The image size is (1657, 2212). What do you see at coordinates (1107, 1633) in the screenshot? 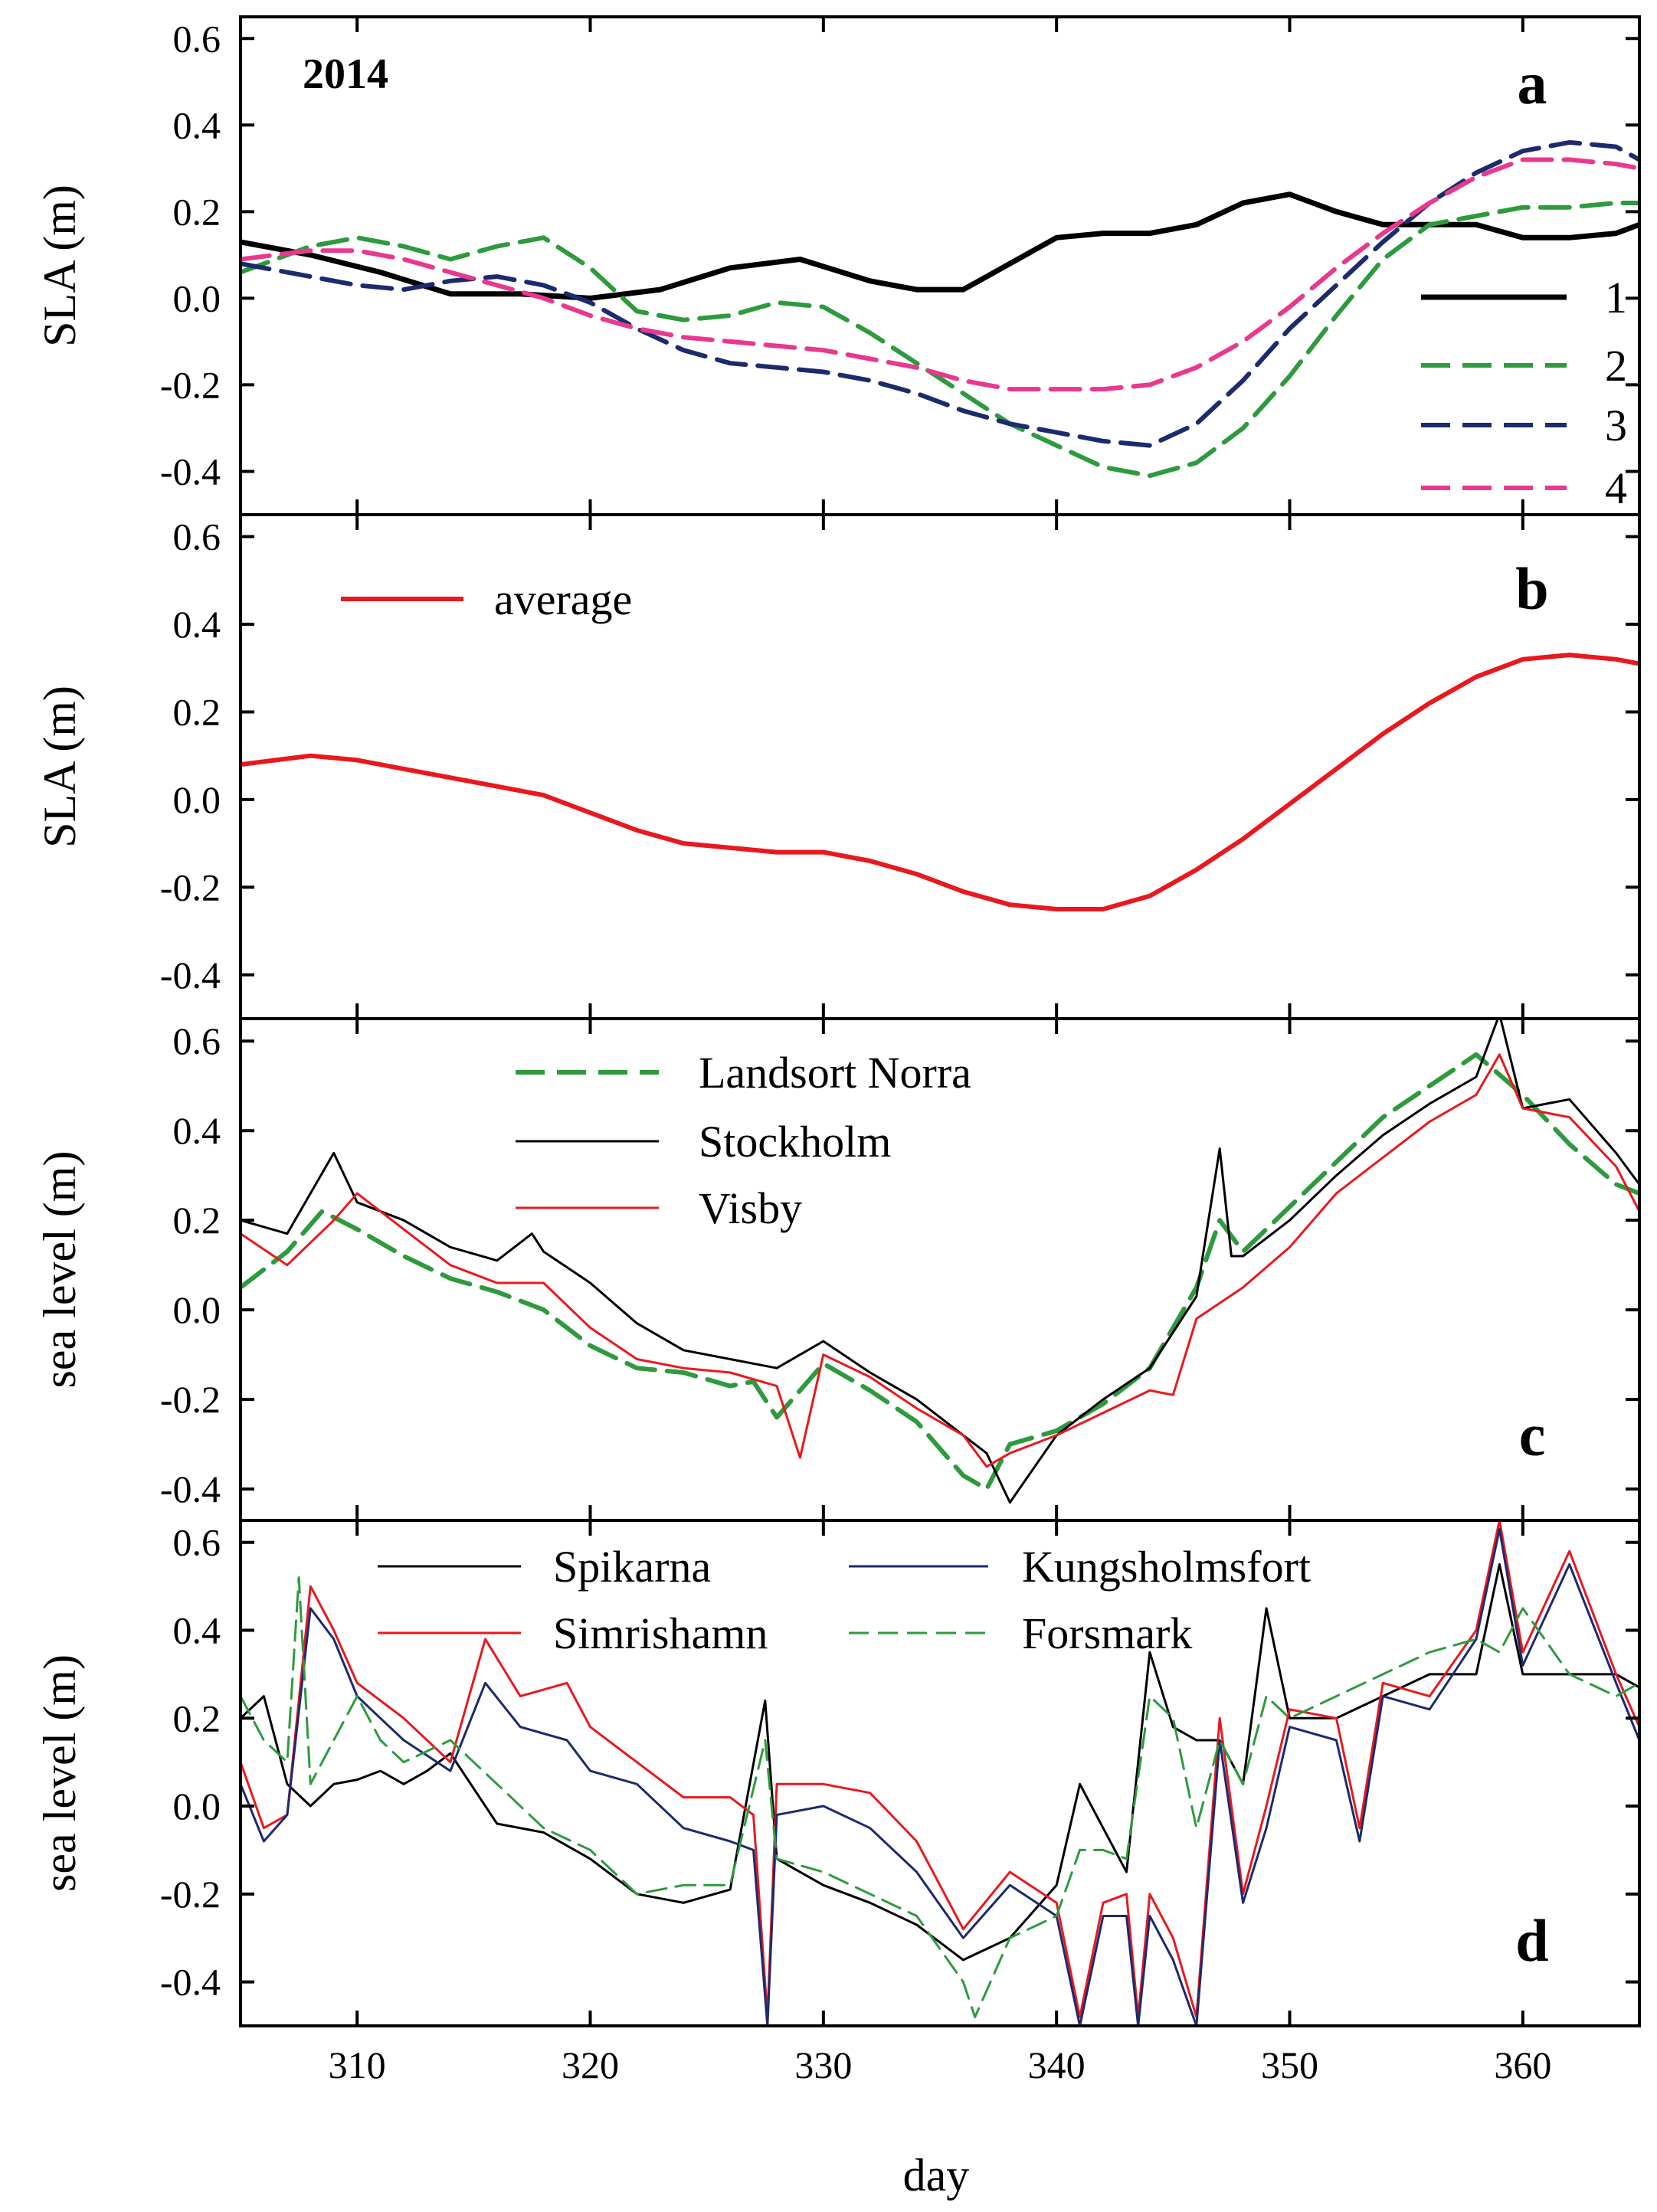
I see `legend-label: Forsmark` at bounding box center [1107, 1633].